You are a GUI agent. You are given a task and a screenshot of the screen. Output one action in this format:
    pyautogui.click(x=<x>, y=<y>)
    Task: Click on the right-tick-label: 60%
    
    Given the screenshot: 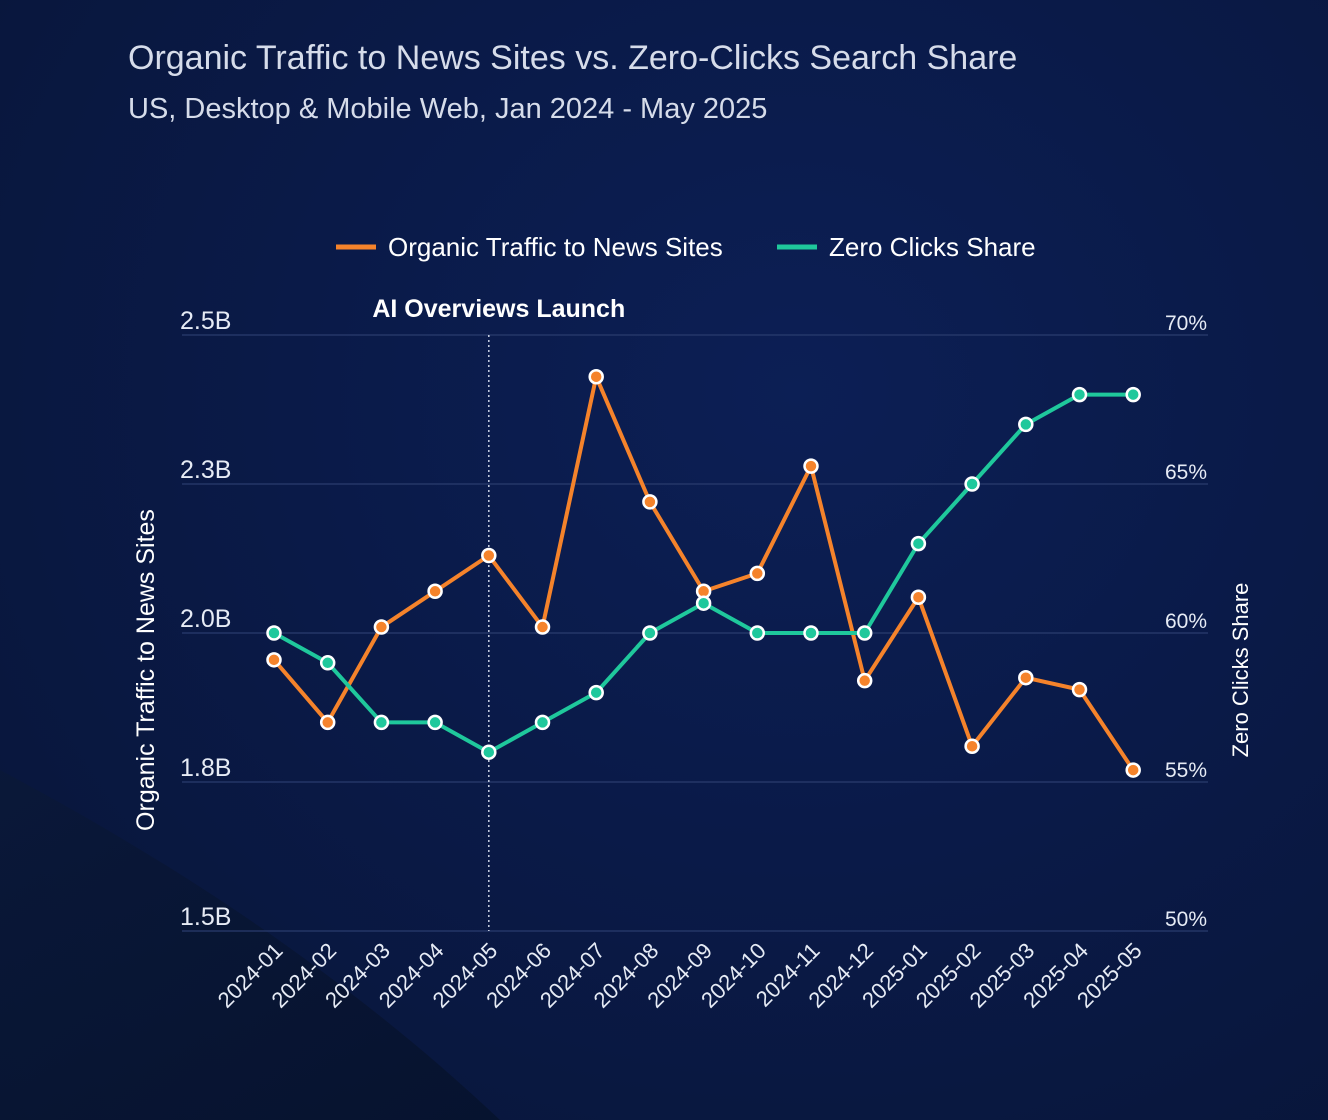 What is the action you would take?
    pyautogui.click(x=1186, y=621)
    